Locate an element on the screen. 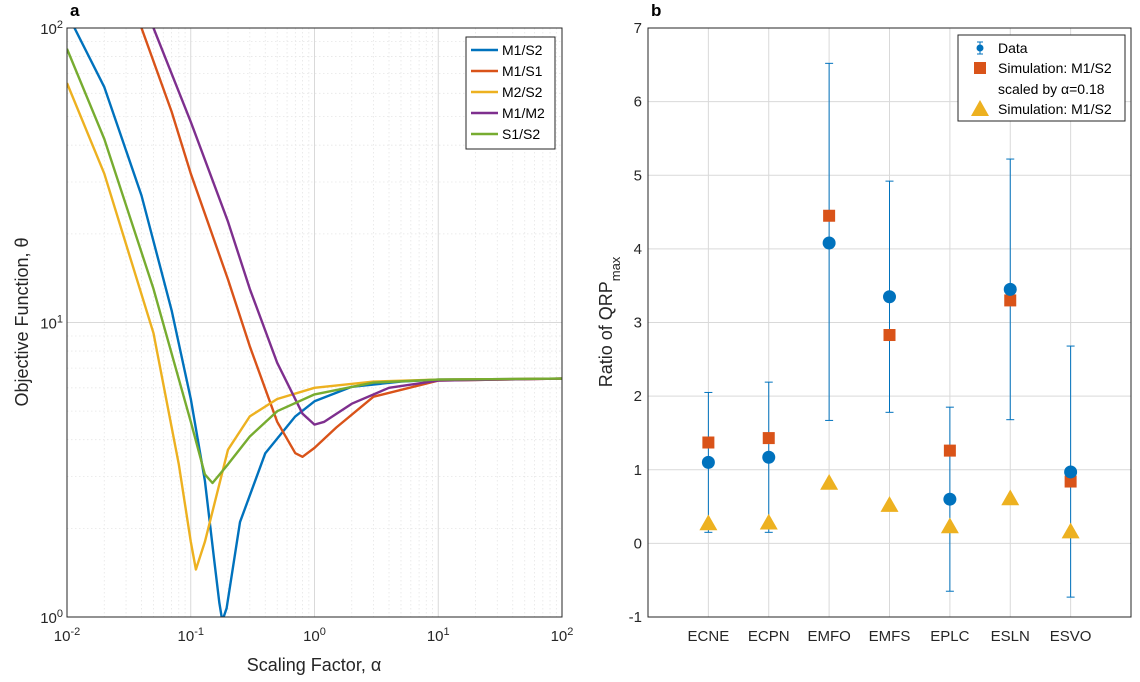 This screenshot has width=1140, height=682. panel-a-x-tick-label-exp: 2 is located at coordinates (570, 632).